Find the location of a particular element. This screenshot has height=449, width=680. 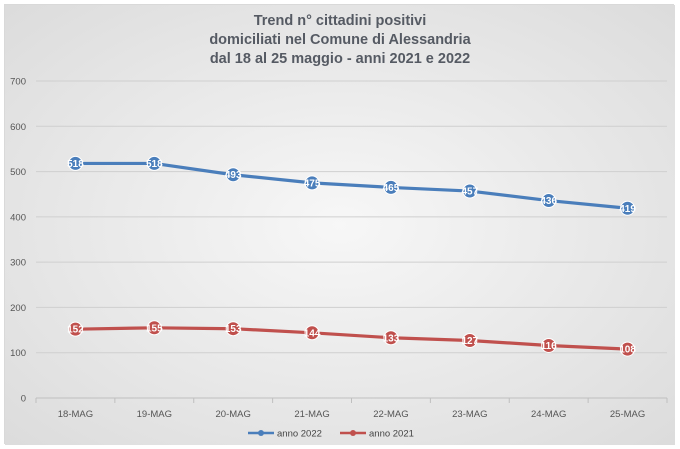

x-tick-label: 21-MAG is located at coordinates (311, 414).